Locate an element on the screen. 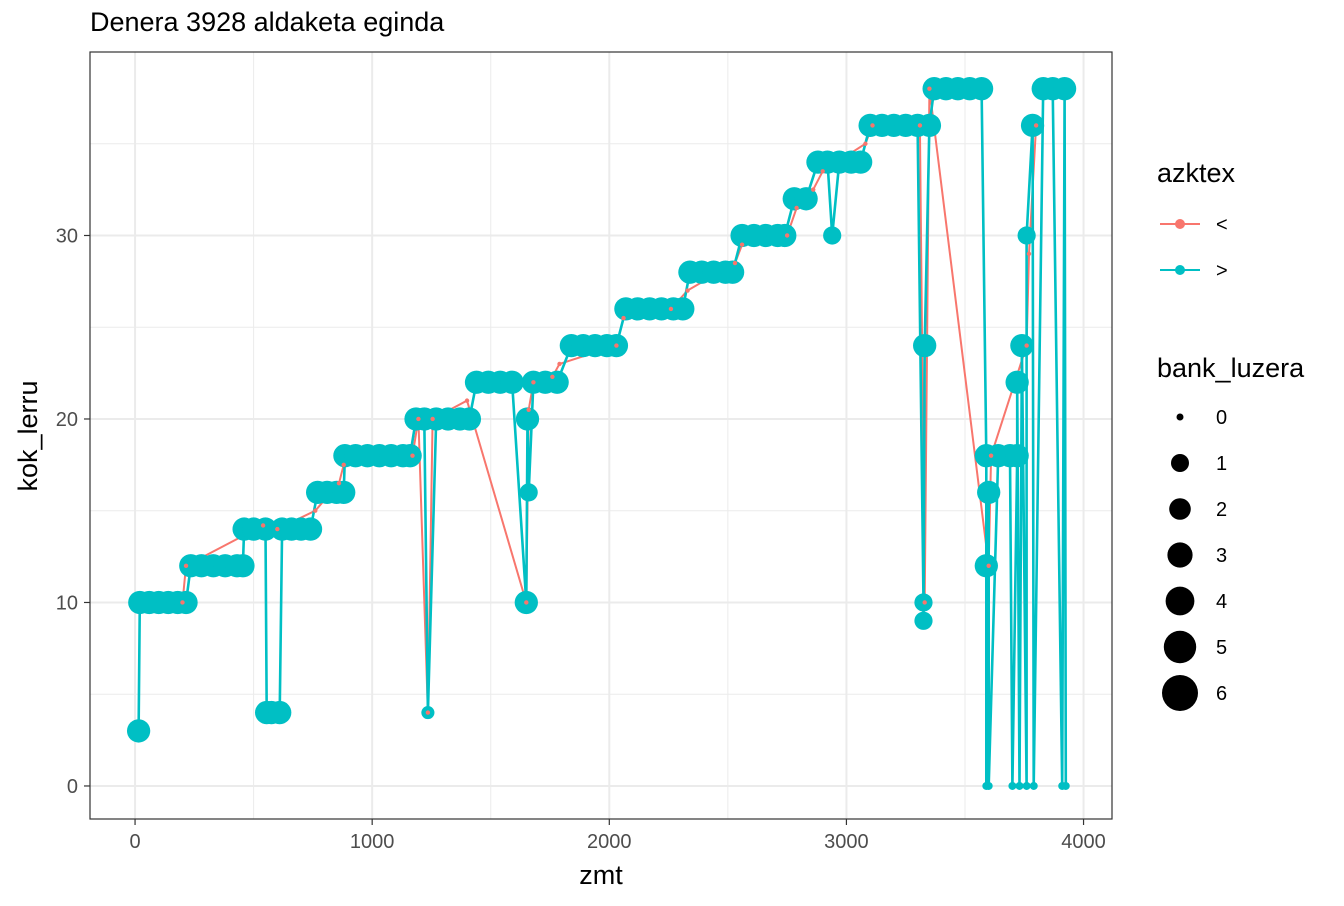  x-tick-label: 1000 is located at coordinates (372, 842).